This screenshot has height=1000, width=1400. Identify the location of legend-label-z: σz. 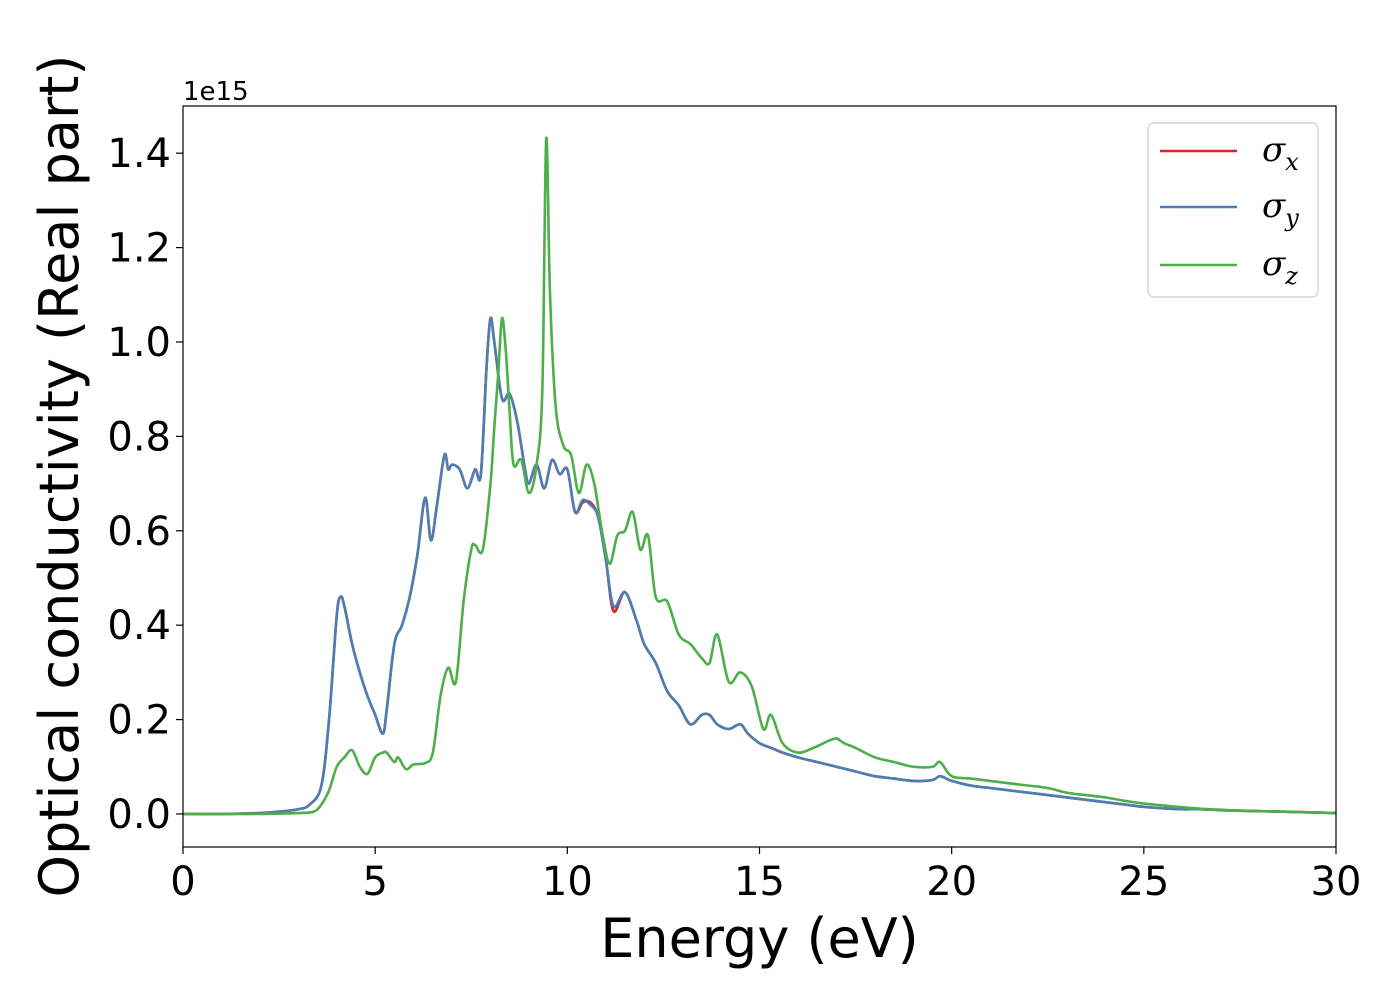
(1280, 267).